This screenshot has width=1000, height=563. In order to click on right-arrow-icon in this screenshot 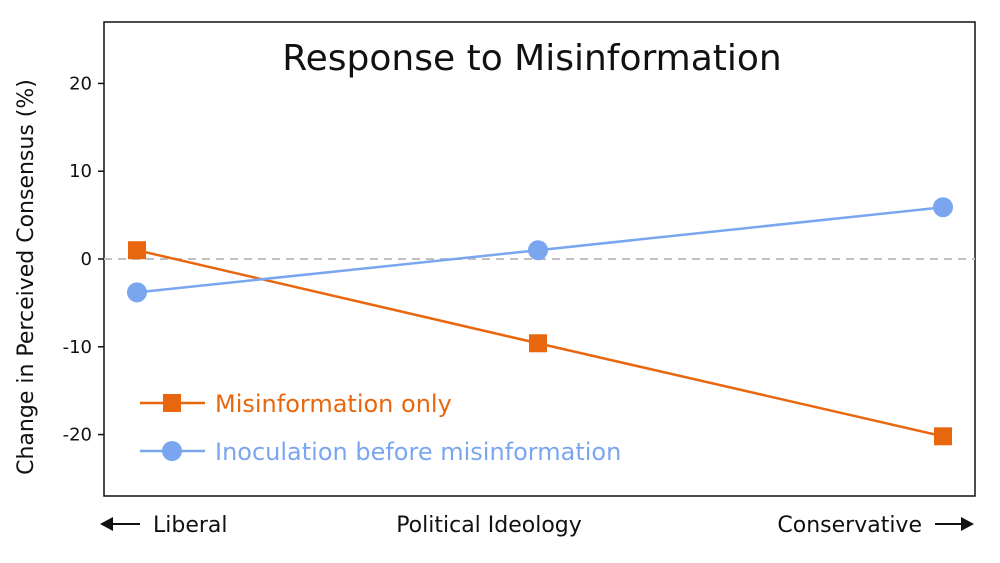, I will do `click(967, 524)`.